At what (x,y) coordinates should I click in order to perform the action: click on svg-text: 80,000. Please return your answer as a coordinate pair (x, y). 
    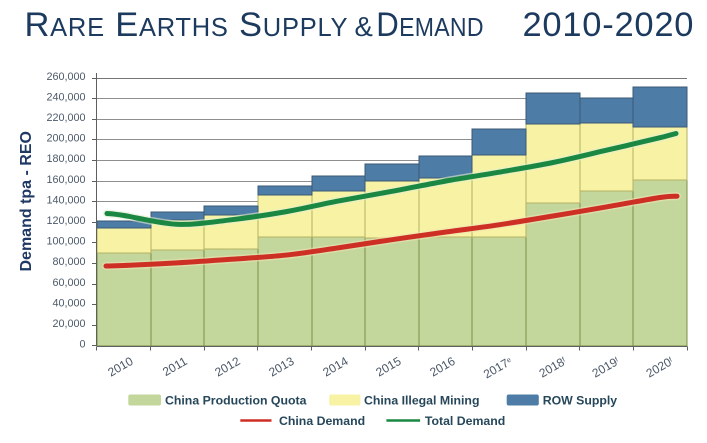
    Looking at the image, I should click on (68, 262).